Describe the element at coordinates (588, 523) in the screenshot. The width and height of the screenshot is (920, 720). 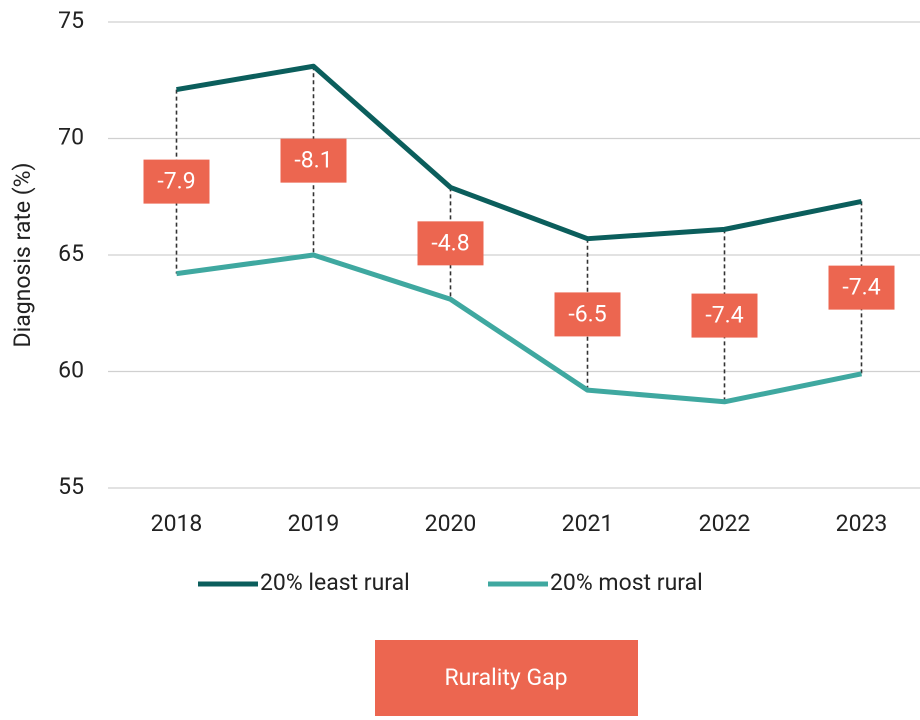
I see `x-tick-label: 2021` at that location.